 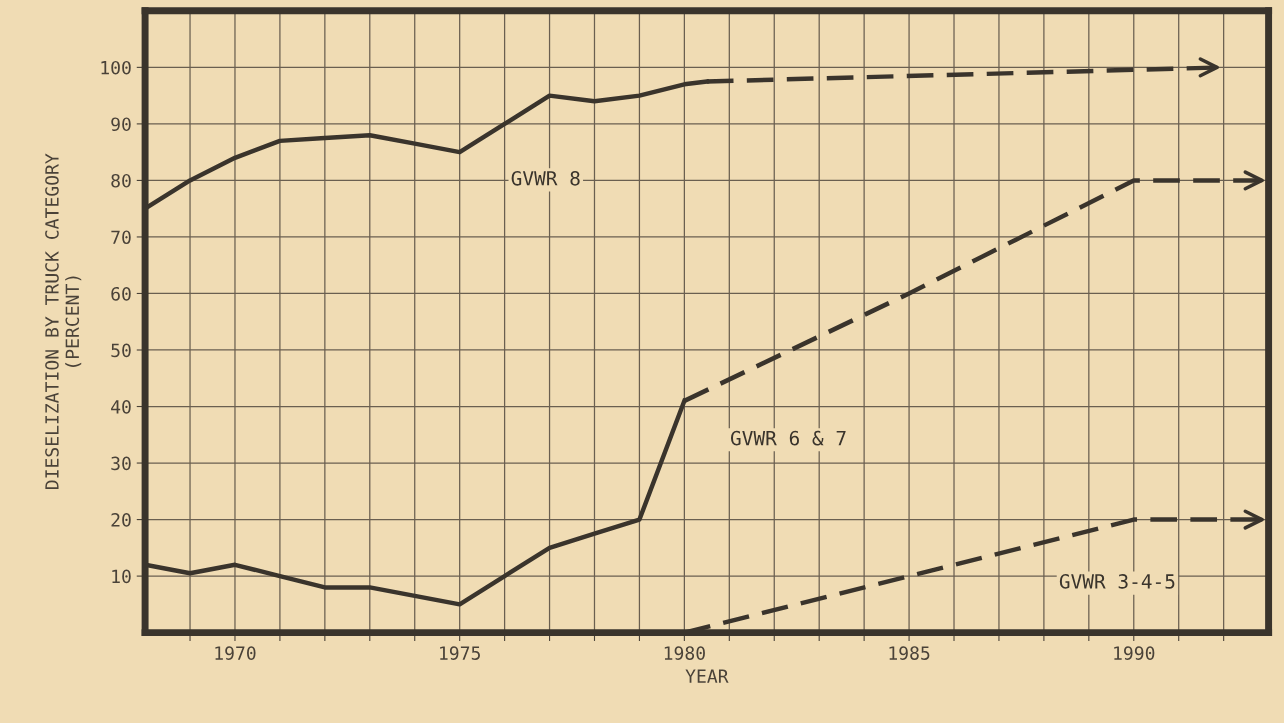 I want to click on y-tick-label: 100, so click(x=116, y=67).